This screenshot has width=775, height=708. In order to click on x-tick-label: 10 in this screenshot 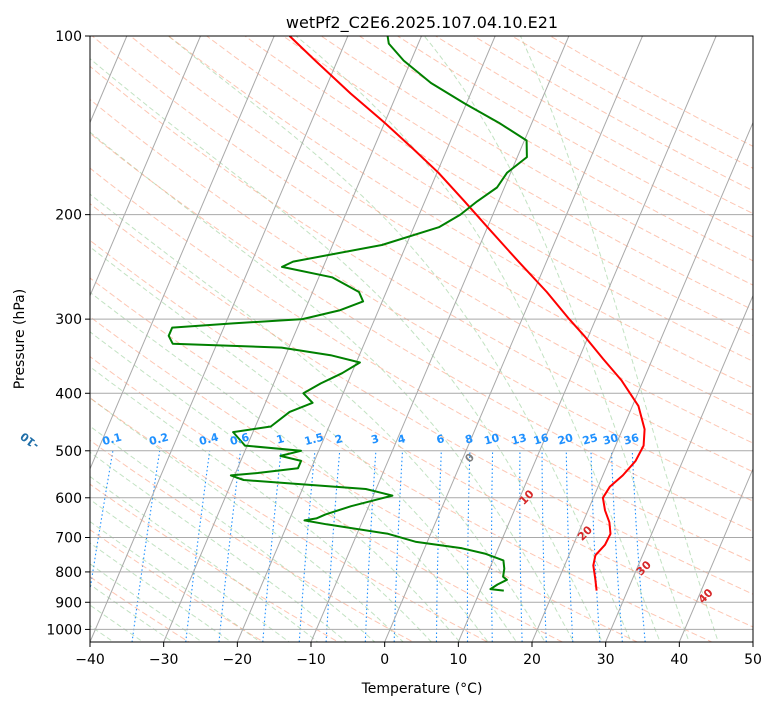, I will do `click(458, 660)`.